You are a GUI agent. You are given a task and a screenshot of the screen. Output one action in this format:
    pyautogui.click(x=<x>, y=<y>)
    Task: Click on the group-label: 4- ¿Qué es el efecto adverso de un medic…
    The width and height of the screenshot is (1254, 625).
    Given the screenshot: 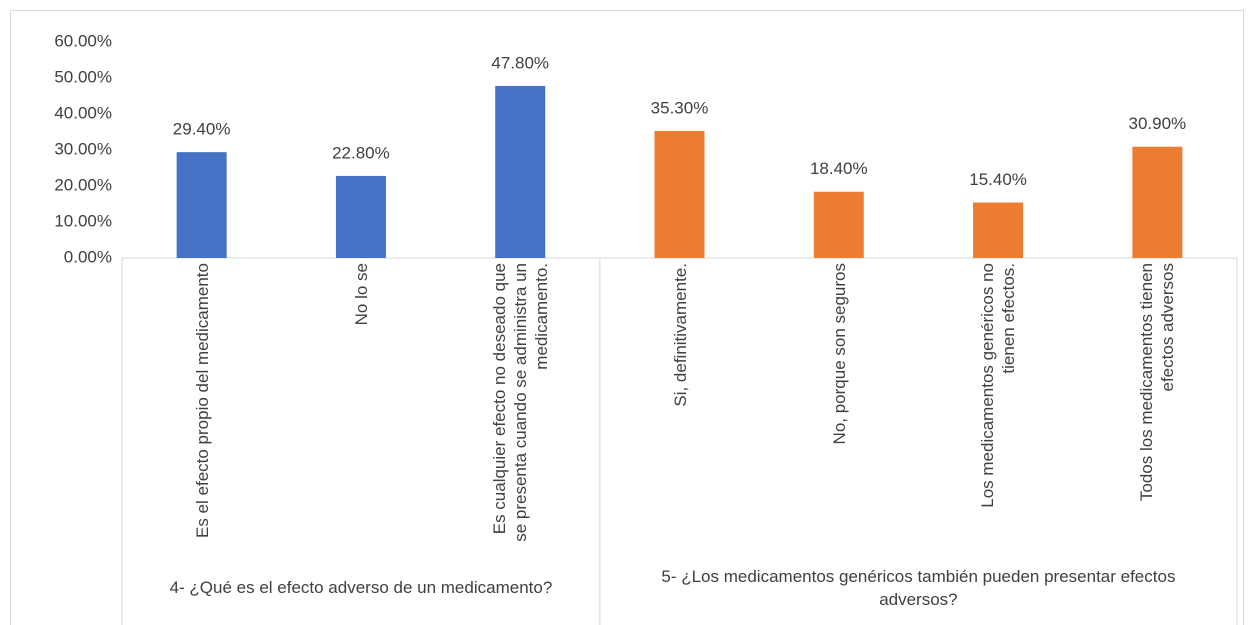 What is the action you would take?
    pyautogui.click(x=361, y=587)
    